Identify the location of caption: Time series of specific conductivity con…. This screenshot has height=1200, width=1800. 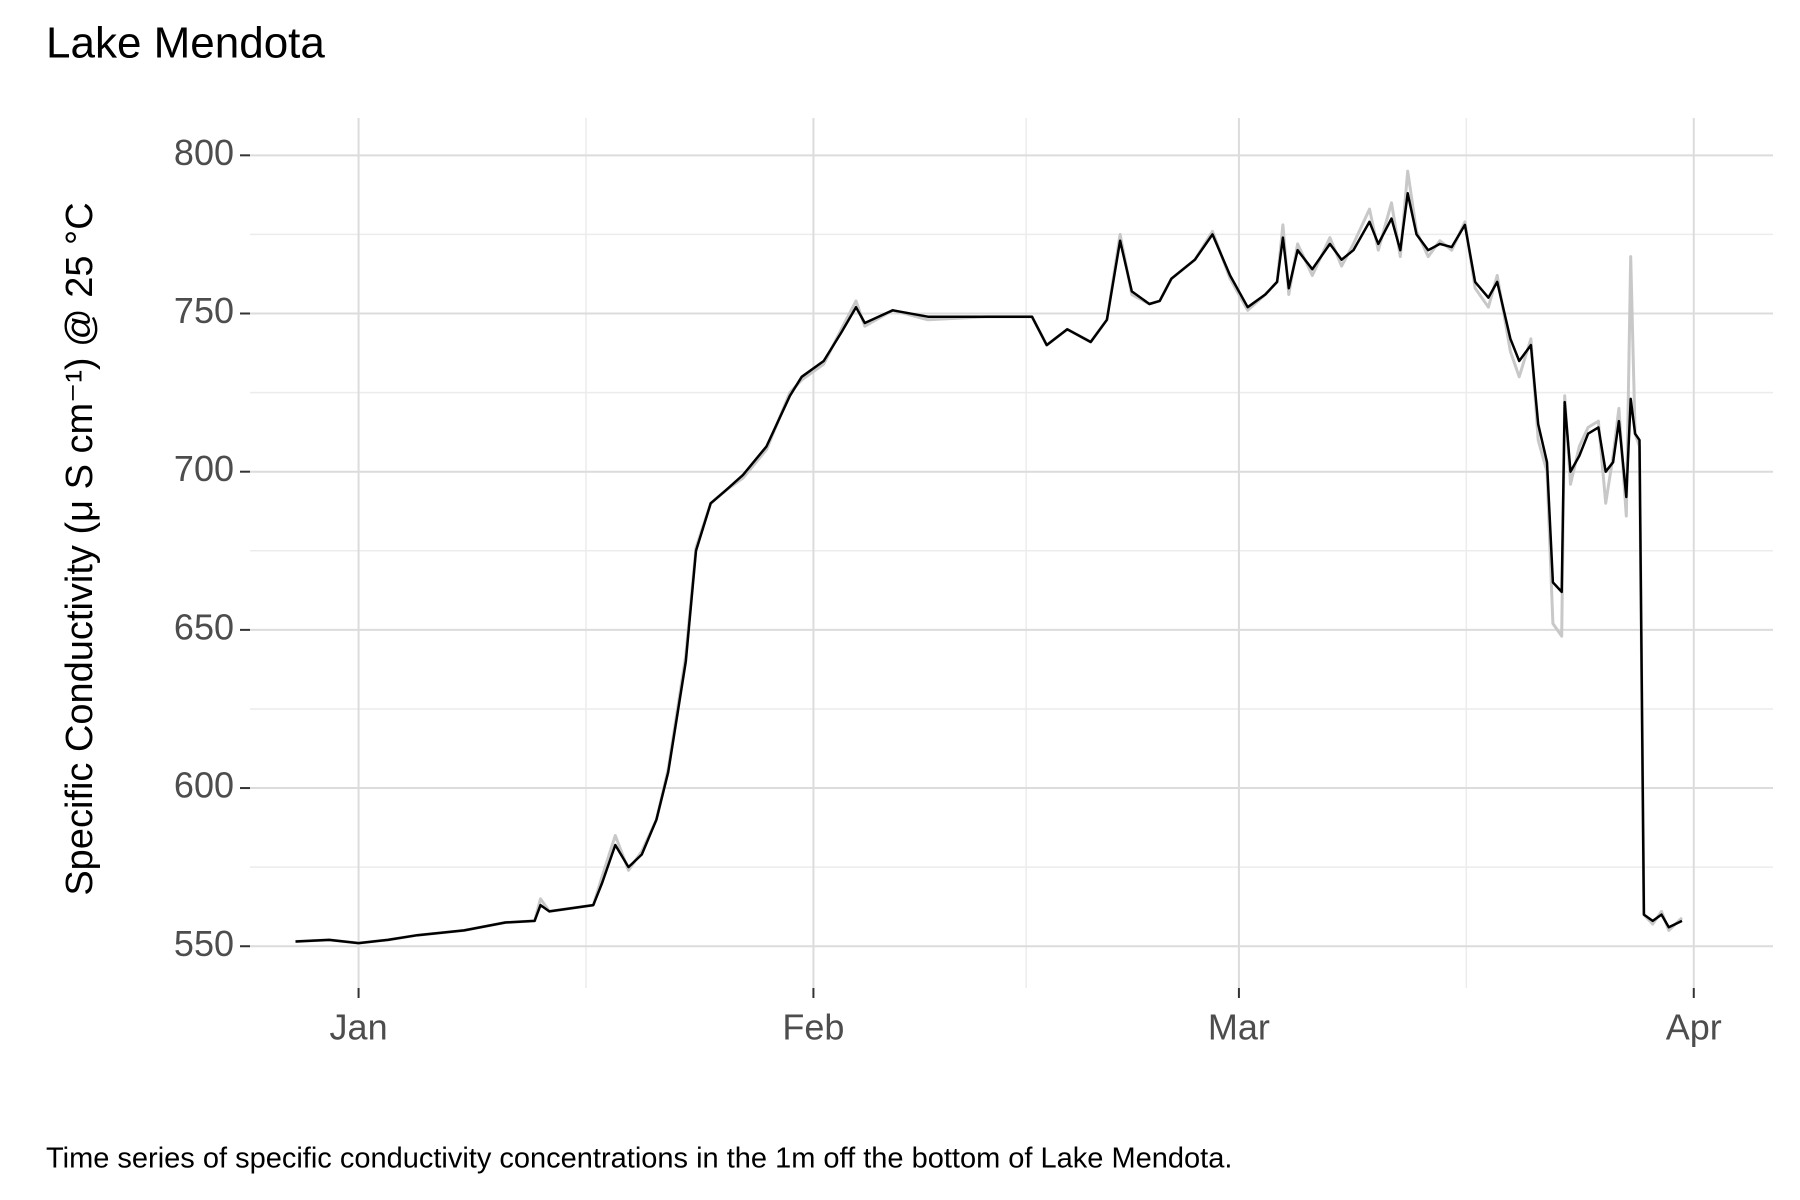
(639, 1159).